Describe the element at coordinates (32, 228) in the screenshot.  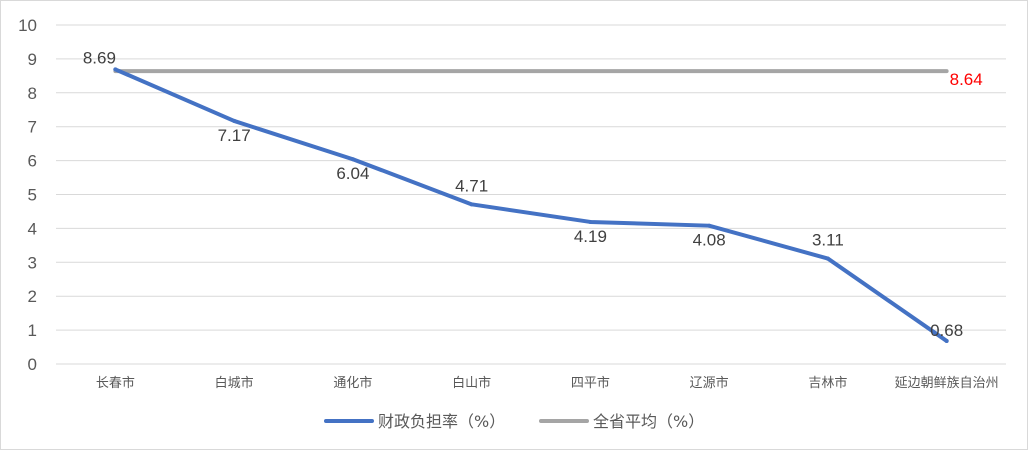
I see `y-tick-label: 4` at that location.